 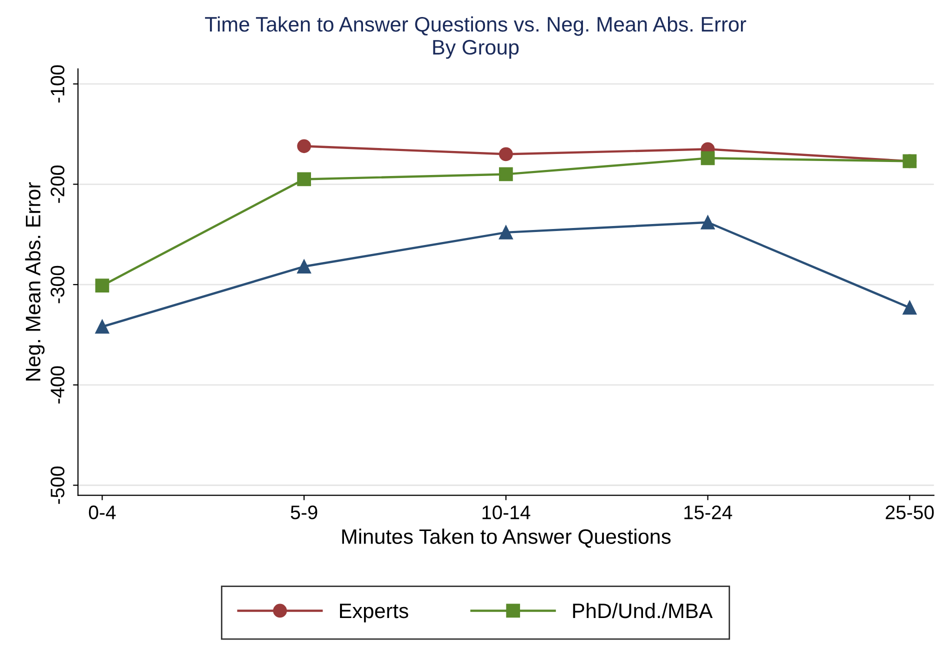 What do you see at coordinates (102, 513) in the screenshot?
I see `x-tick-label: 0-4` at bounding box center [102, 513].